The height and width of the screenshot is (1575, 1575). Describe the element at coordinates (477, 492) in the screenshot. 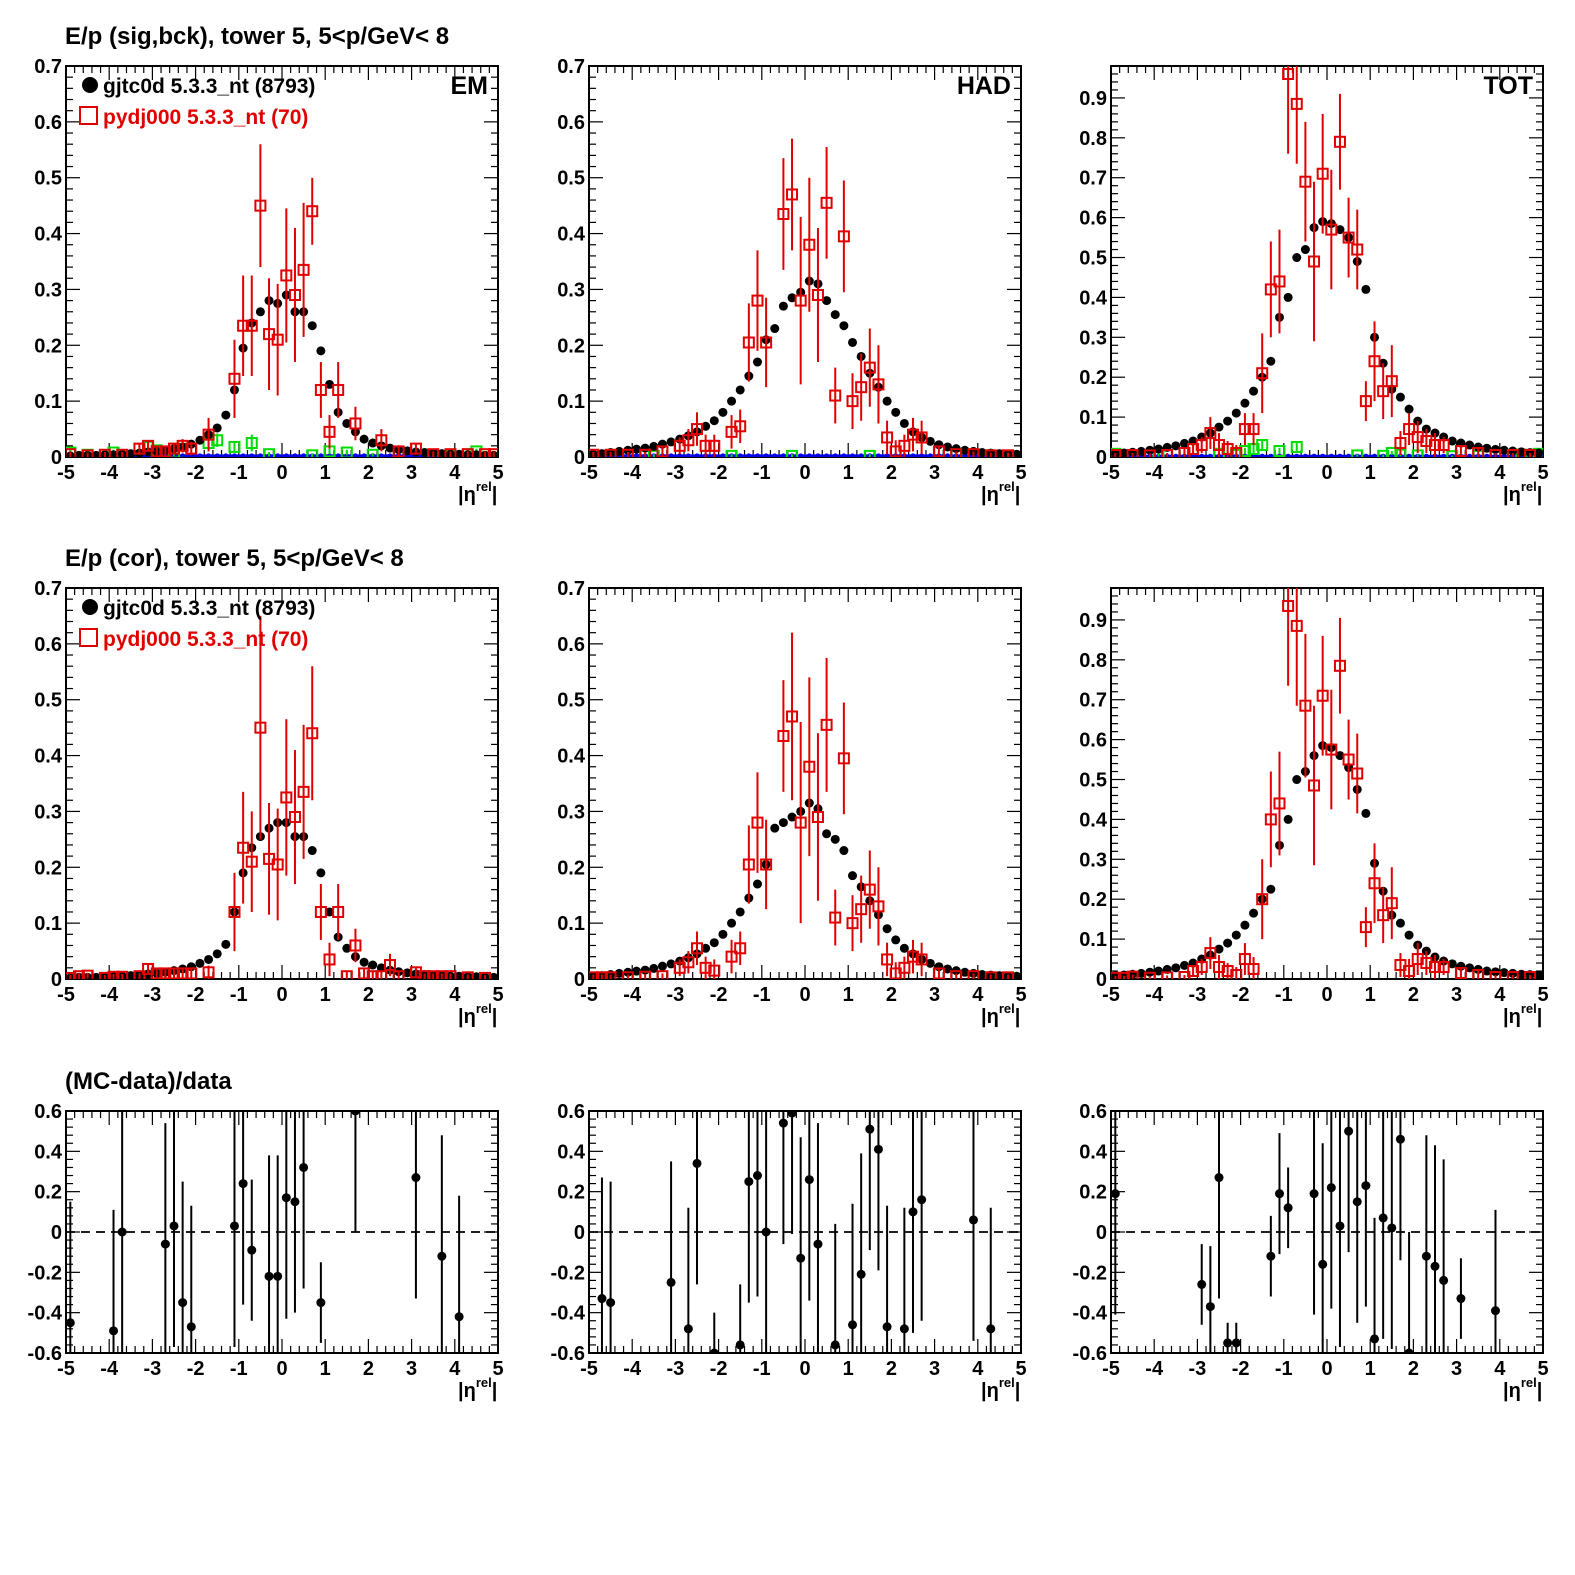

I see `x-axis-label: |ηrel|` at that location.